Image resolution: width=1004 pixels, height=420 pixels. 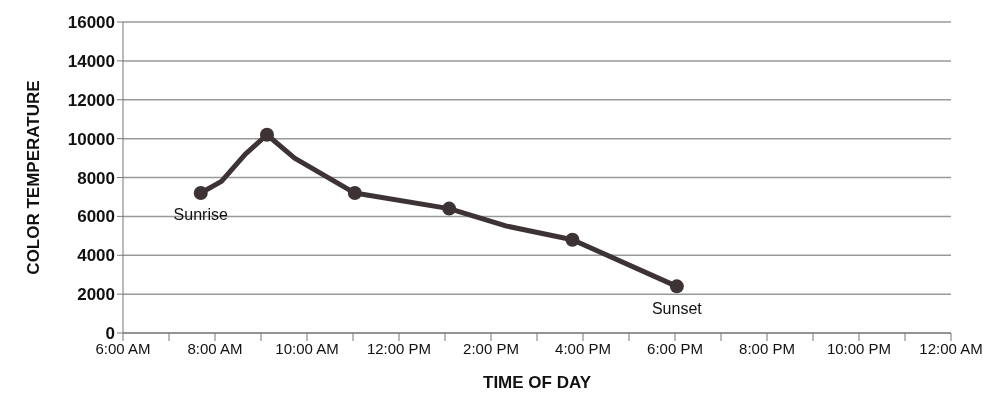 I want to click on x-tick-label: 8:00 PM, so click(x=767, y=348).